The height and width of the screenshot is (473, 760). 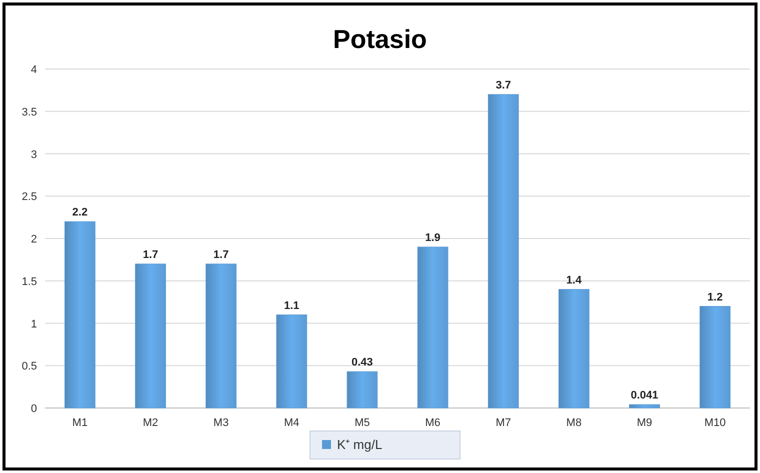 I want to click on chart-title: Potasio, so click(x=380, y=39).